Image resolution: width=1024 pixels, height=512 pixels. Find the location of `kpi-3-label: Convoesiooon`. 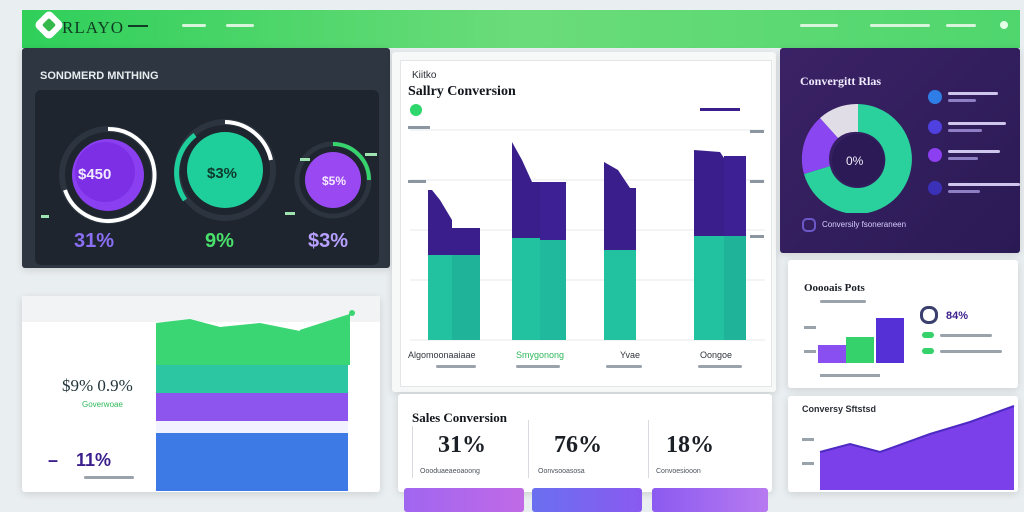

kpi-3-label: Convoesiooon is located at coordinates (678, 471).